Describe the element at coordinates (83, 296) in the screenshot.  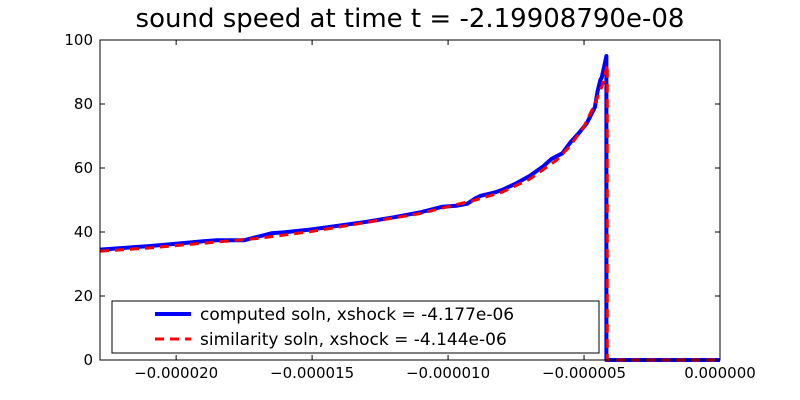
I see `y-tick-label: 20` at that location.